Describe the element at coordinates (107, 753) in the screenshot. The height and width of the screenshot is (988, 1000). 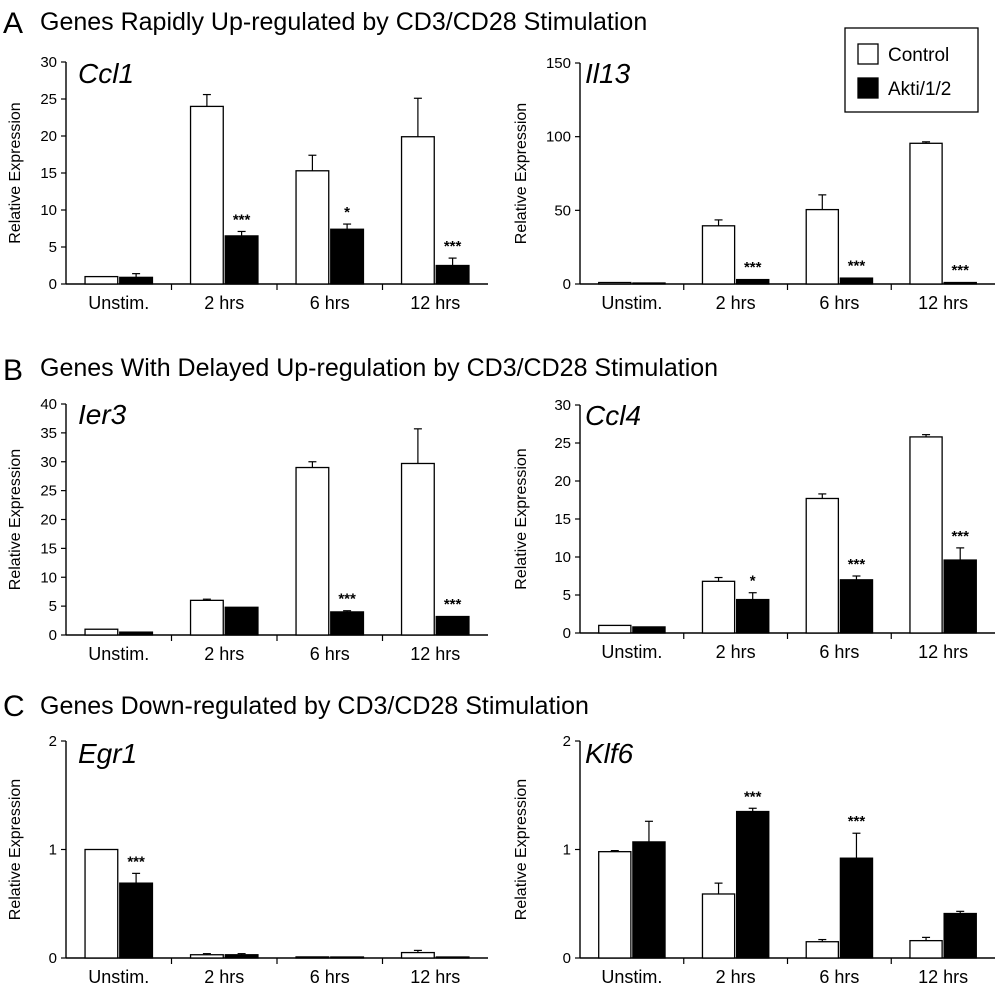
I see `chart-title: Egr1` at that location.